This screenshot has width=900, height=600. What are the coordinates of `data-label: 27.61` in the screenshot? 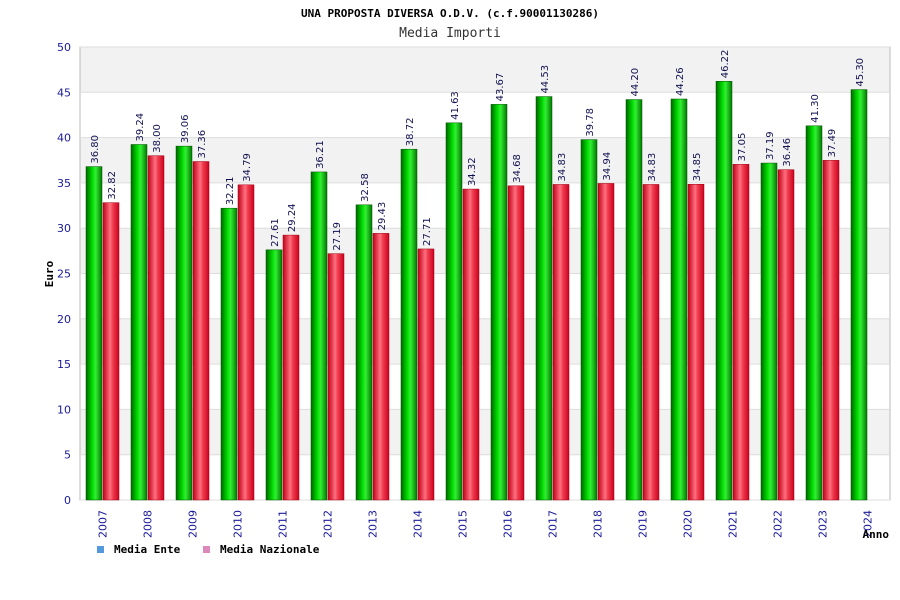 It's located at (275, 232).